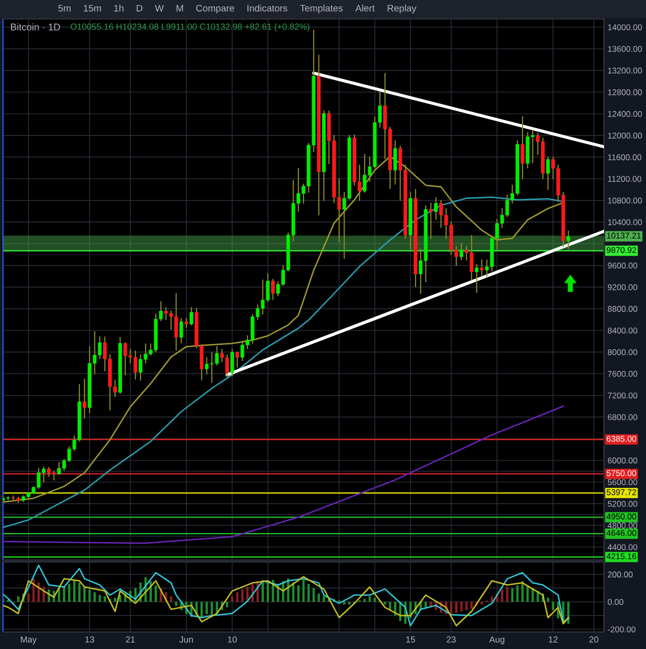 The width and height of the screenshot is (646, 649). Describe the element at coordinates (621, 250) in the screenshot. I see `ref-line-label: 9870.92` at that location.